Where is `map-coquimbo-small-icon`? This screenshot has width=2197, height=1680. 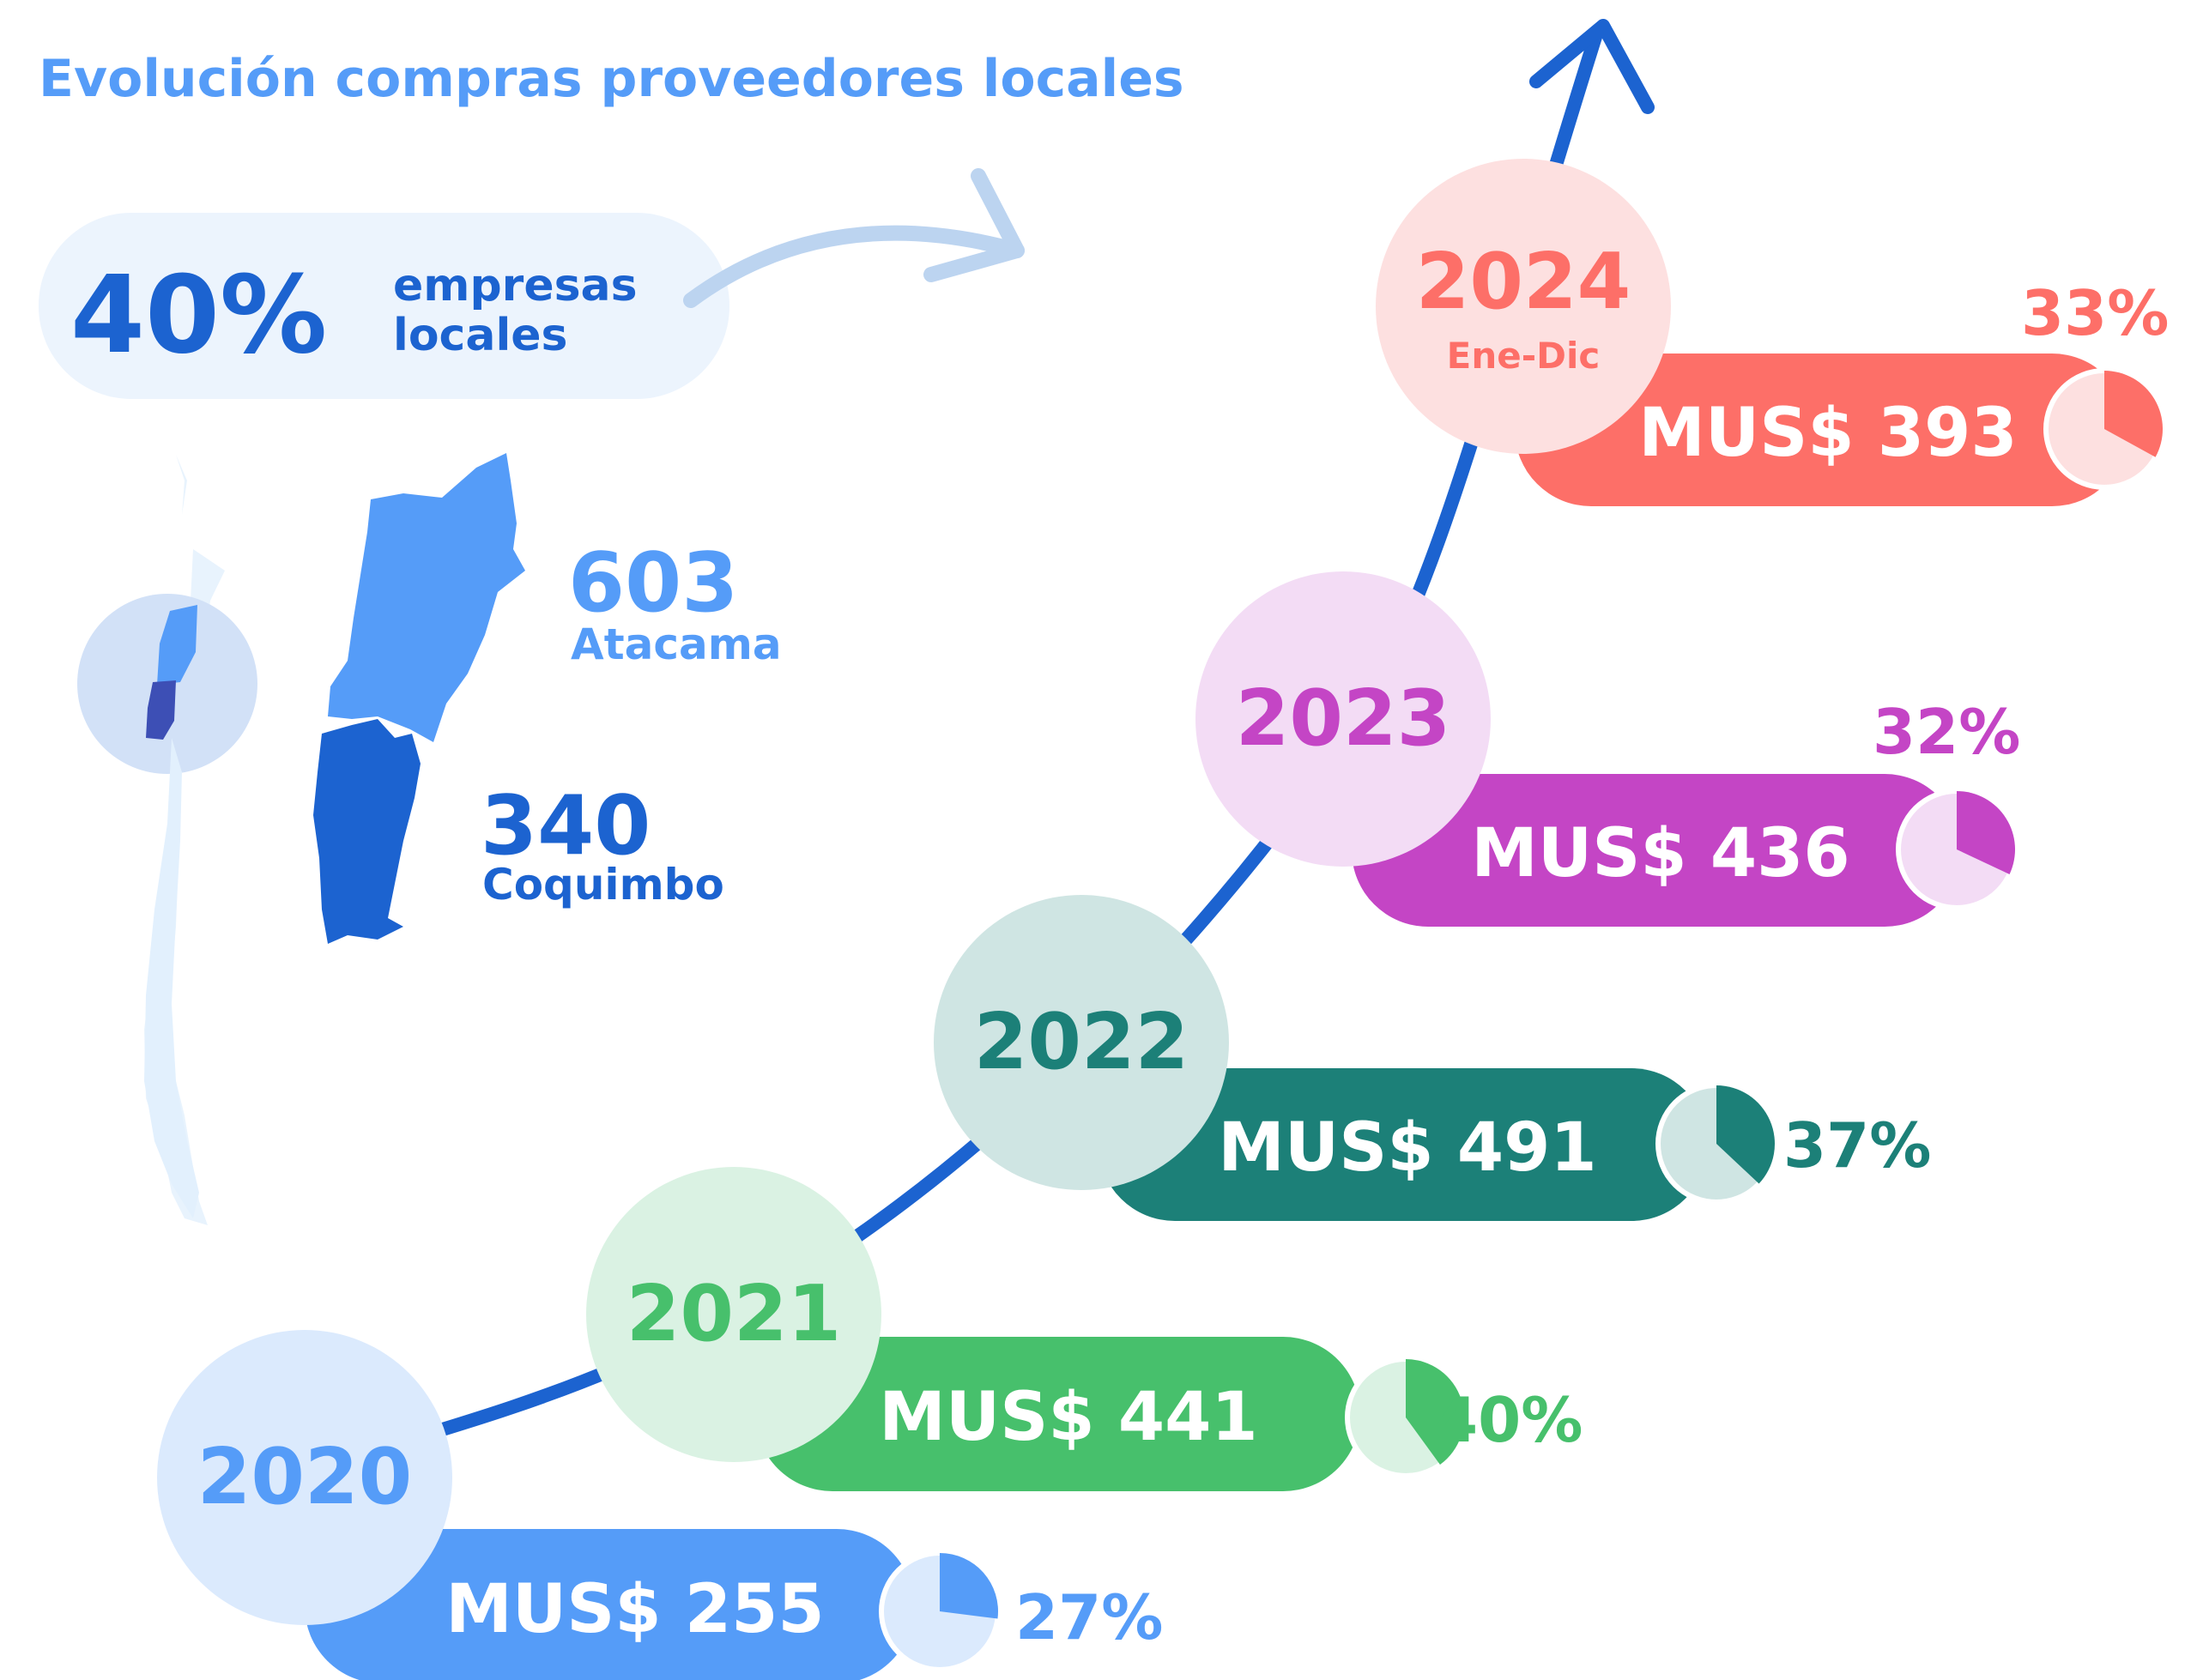
map-coquimbo-small-icon is located at coordinates (161, 710).